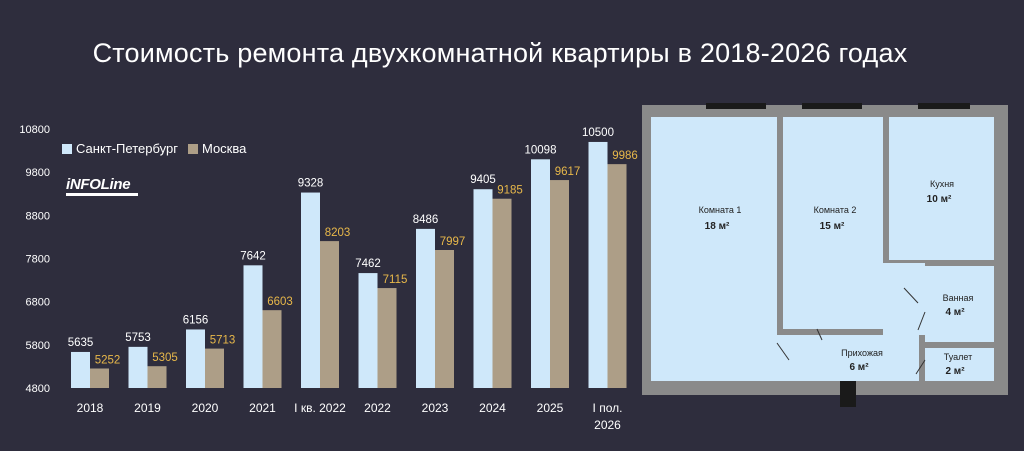  Describe the element at coordinates (435, 408) in the screenshot. I see `x-tick-label: 2023` at that location.